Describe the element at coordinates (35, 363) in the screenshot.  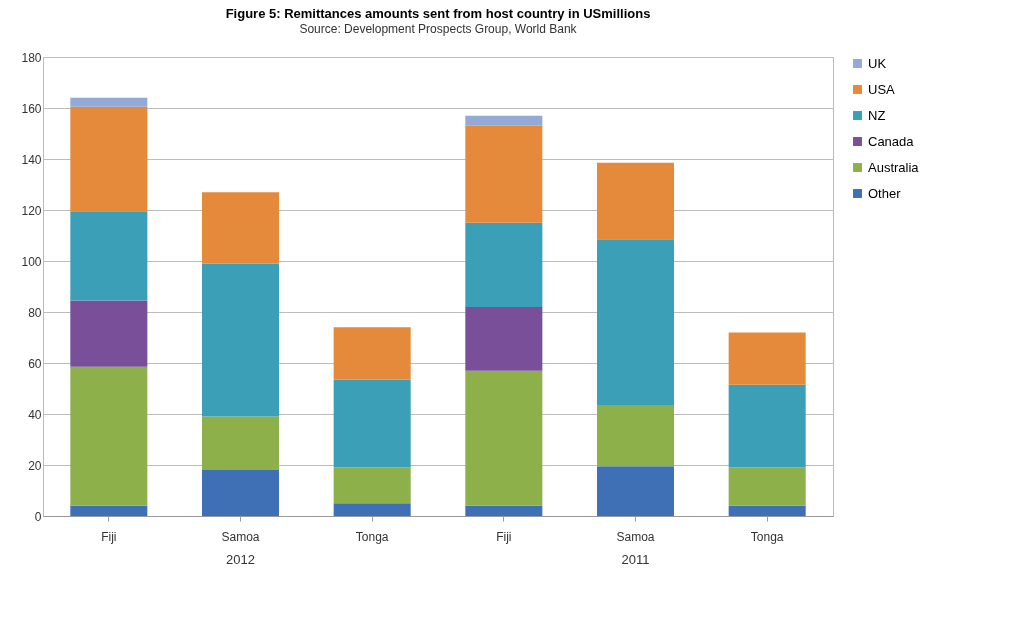
I see `y-tick-label: 60` at that location.